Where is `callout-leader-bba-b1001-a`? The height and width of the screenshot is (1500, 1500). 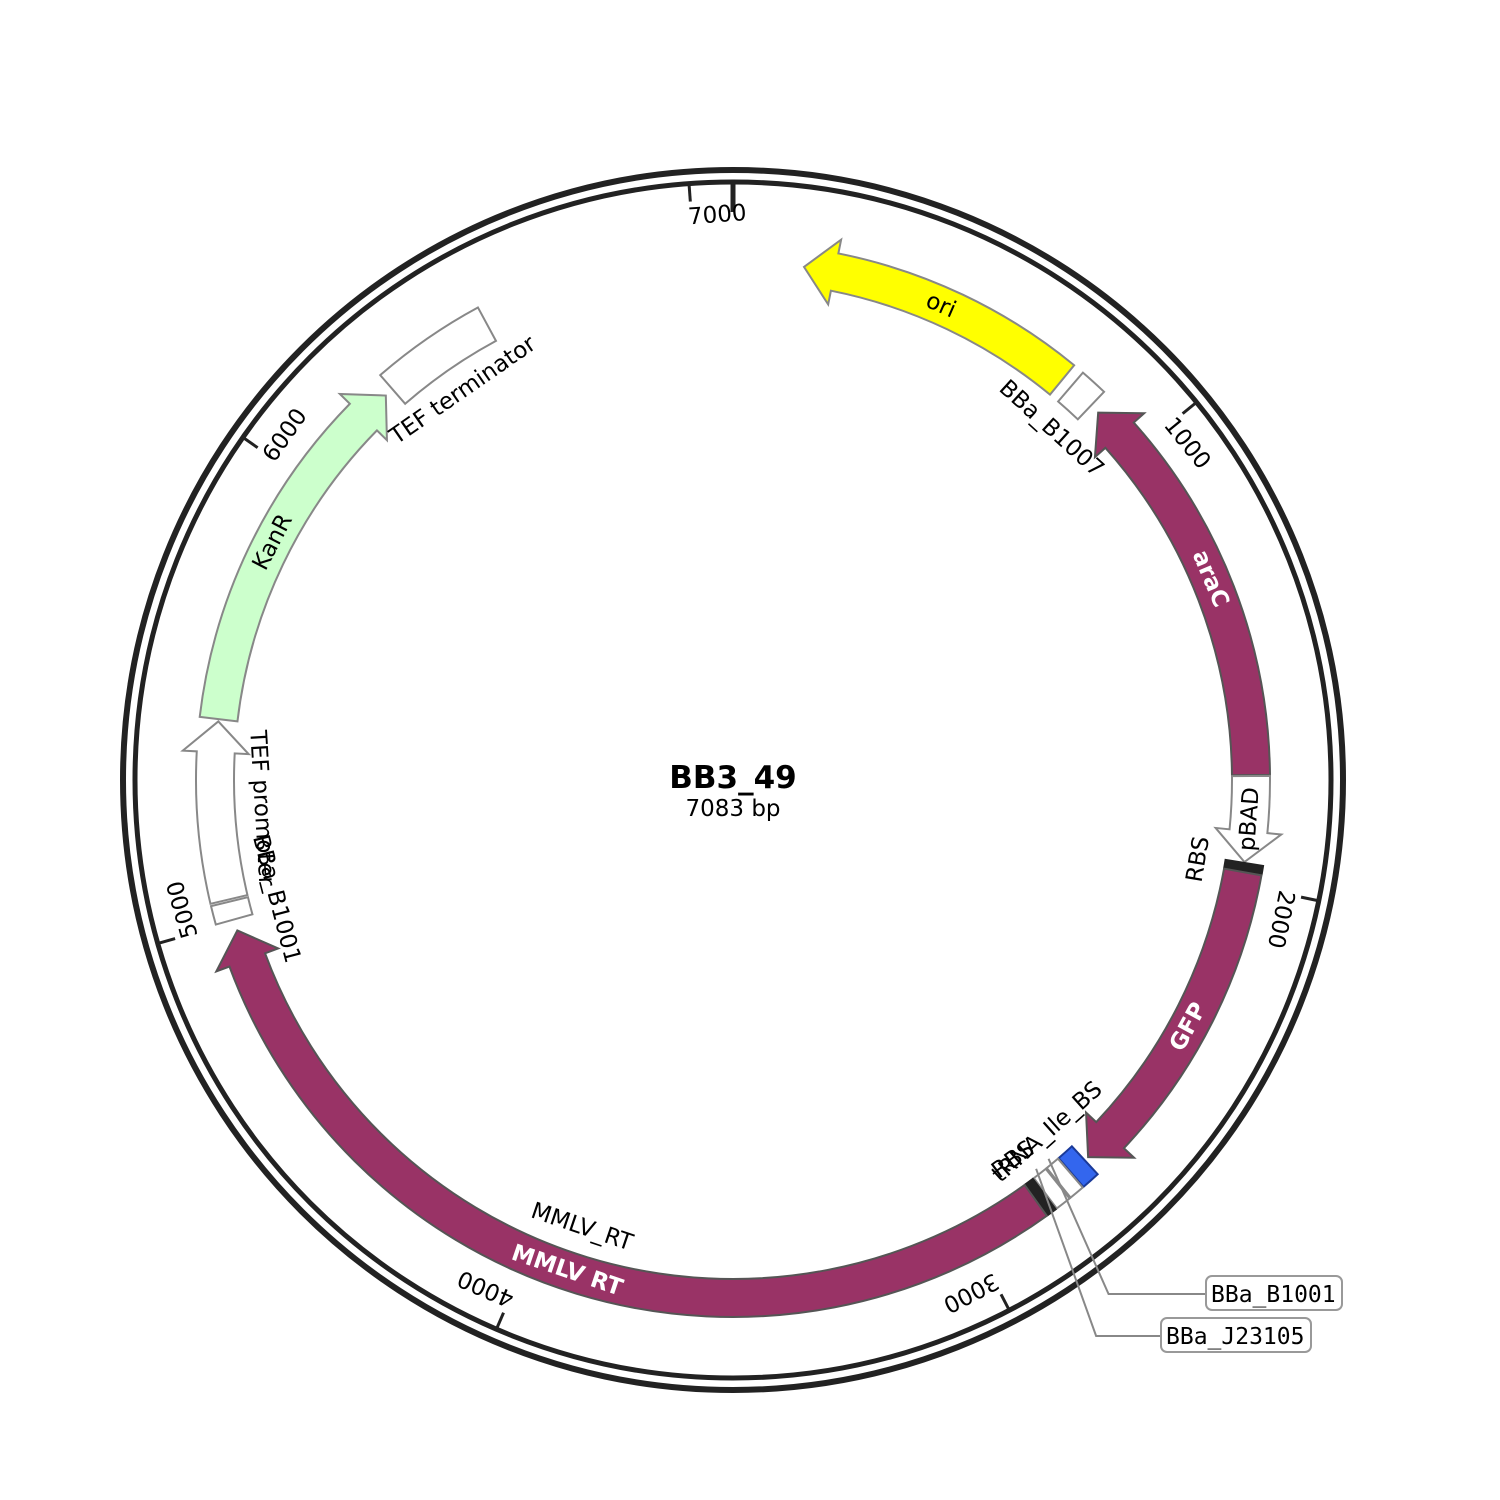 callout-leader-bba-b1001-a is located at coordinates (1128, 1226).